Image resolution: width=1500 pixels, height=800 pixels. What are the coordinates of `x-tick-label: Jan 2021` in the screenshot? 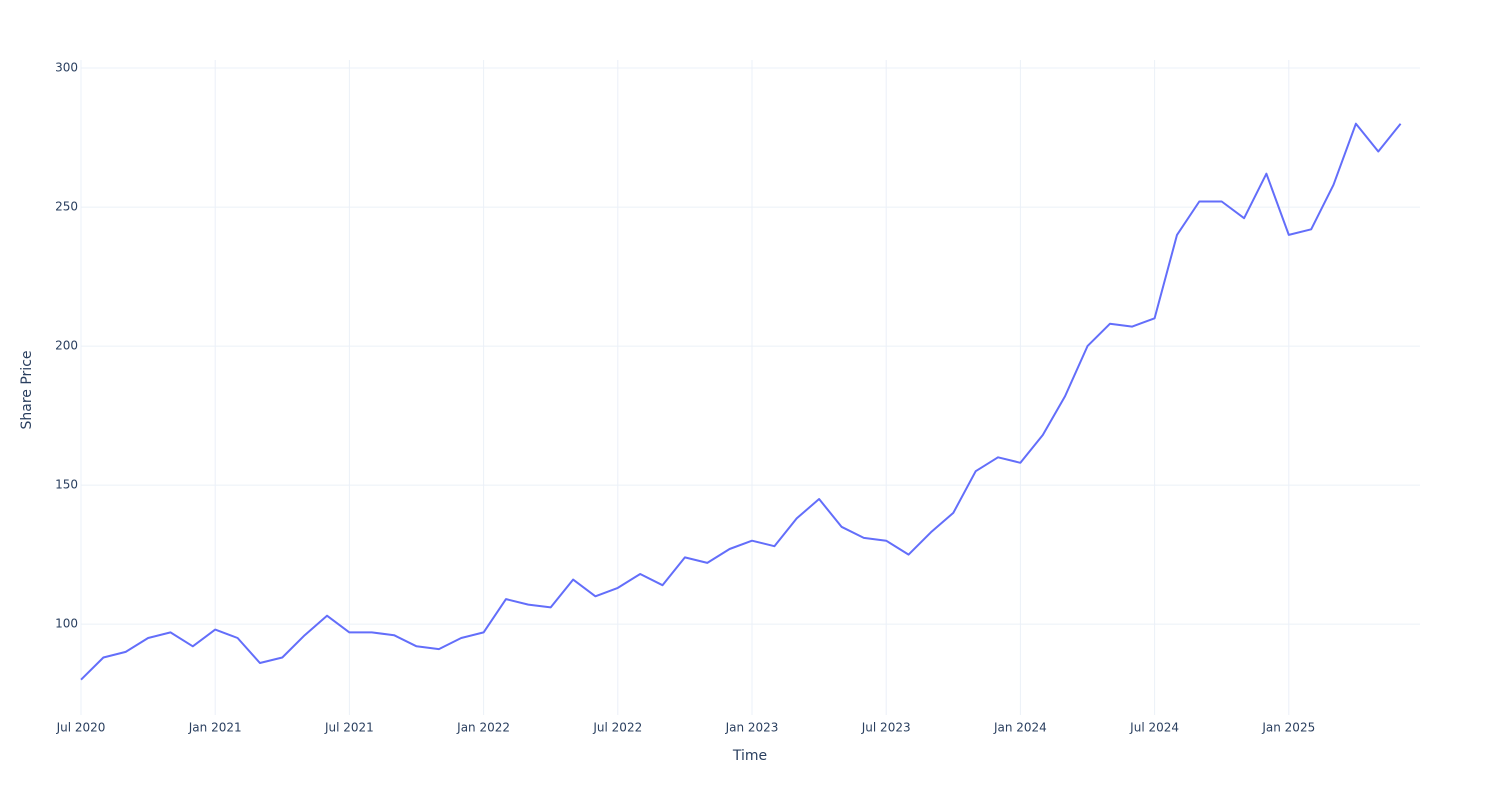 It's located at (215, 728).